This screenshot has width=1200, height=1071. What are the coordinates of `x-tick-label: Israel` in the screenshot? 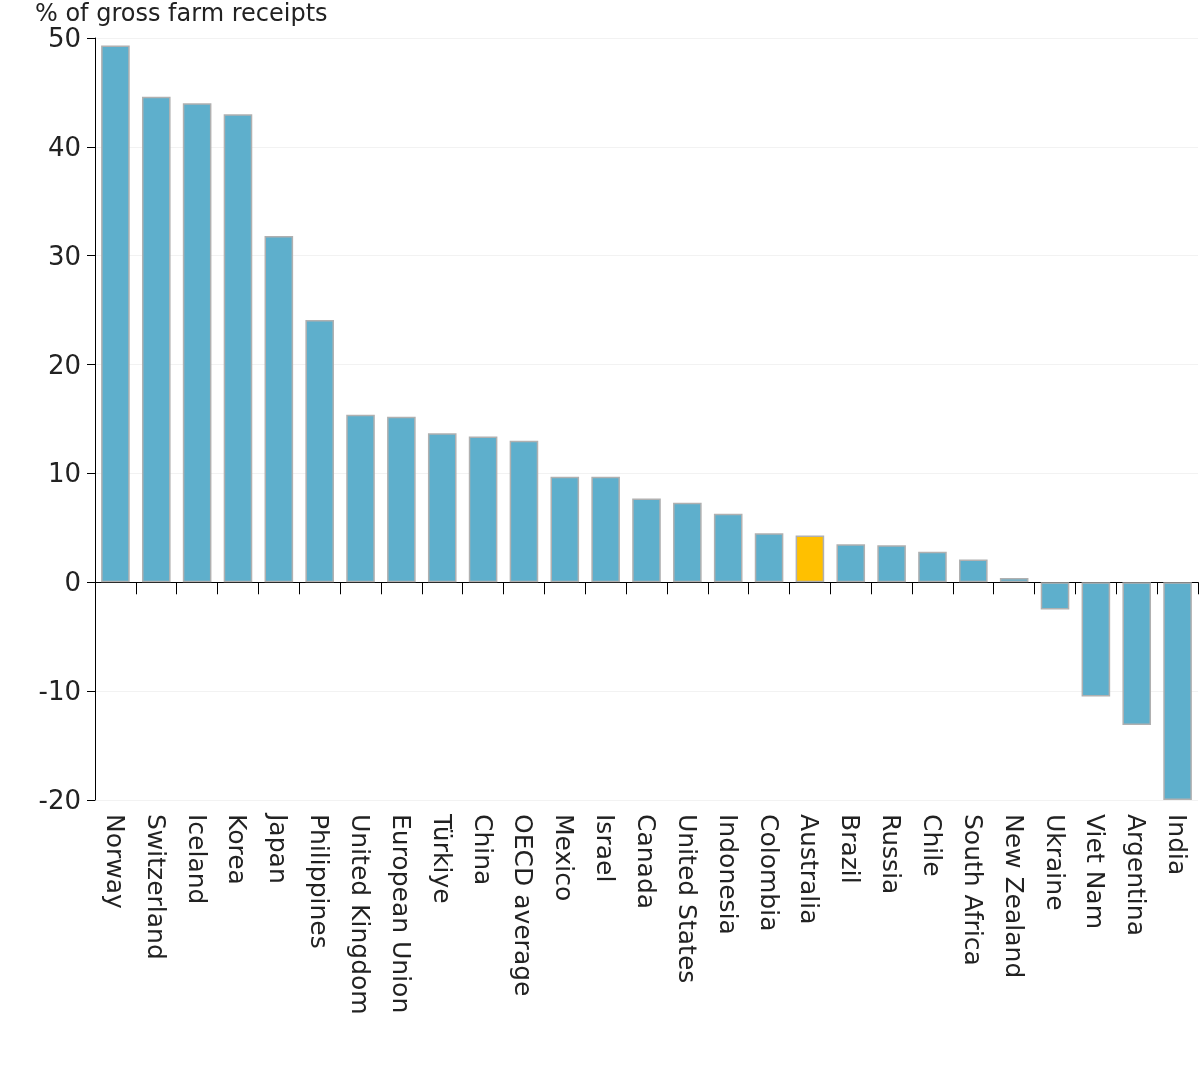 It's located at (606, 848).